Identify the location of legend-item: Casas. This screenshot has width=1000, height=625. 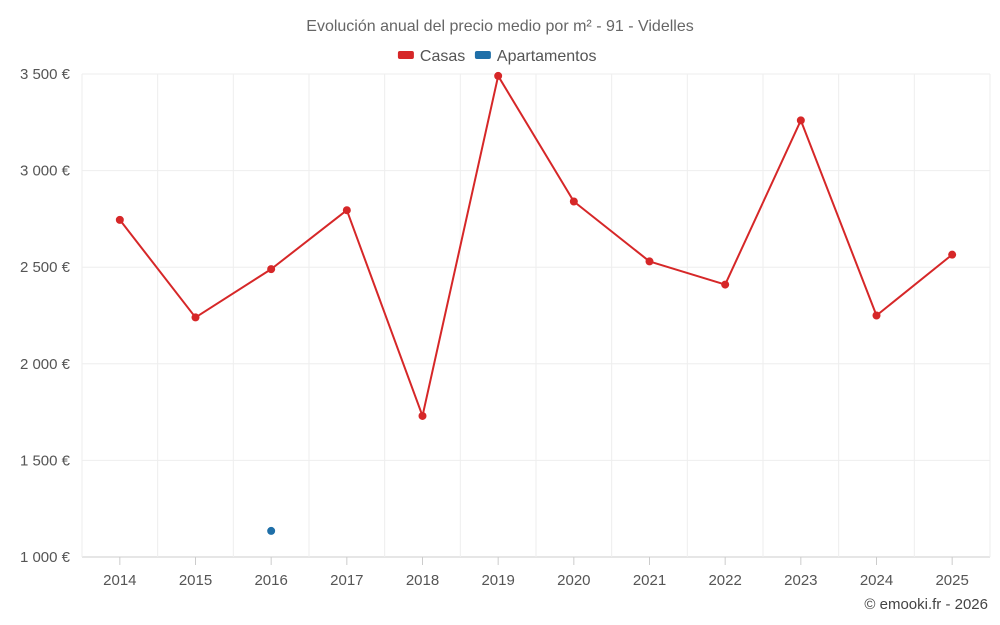
(431, 56).